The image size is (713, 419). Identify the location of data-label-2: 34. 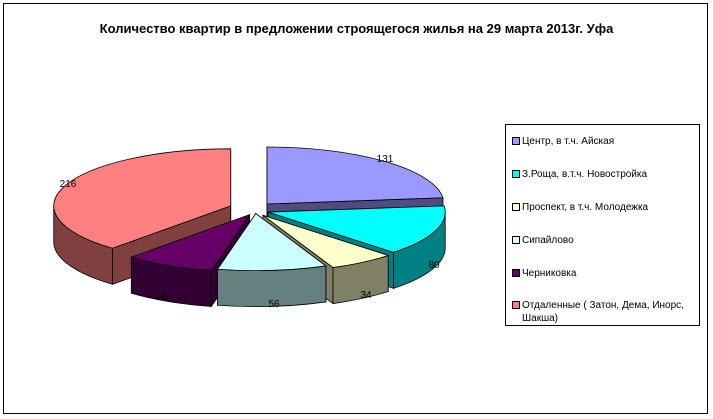
(366, 295).